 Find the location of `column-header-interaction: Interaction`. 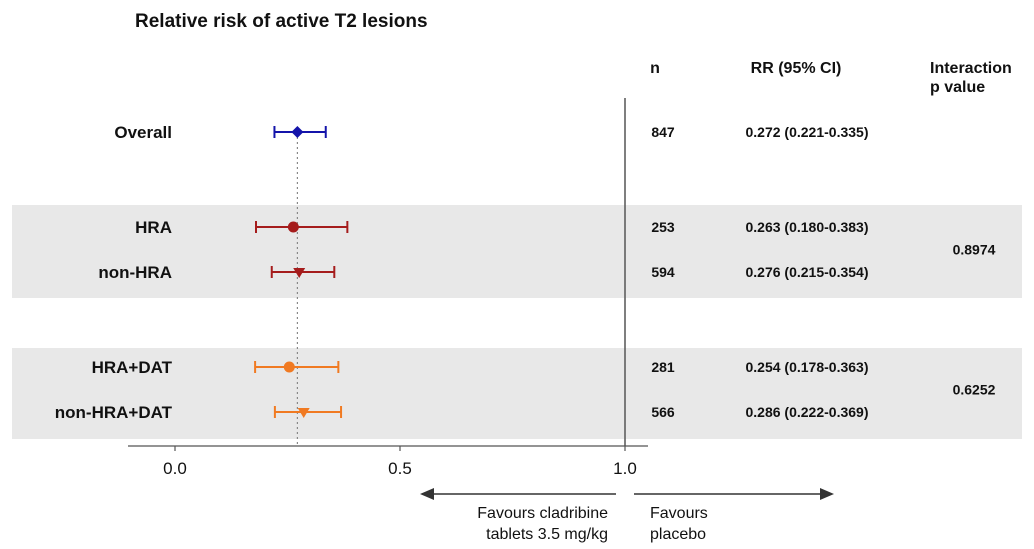

column-header-interaction: Interaction is located at coordinates (971, 68).